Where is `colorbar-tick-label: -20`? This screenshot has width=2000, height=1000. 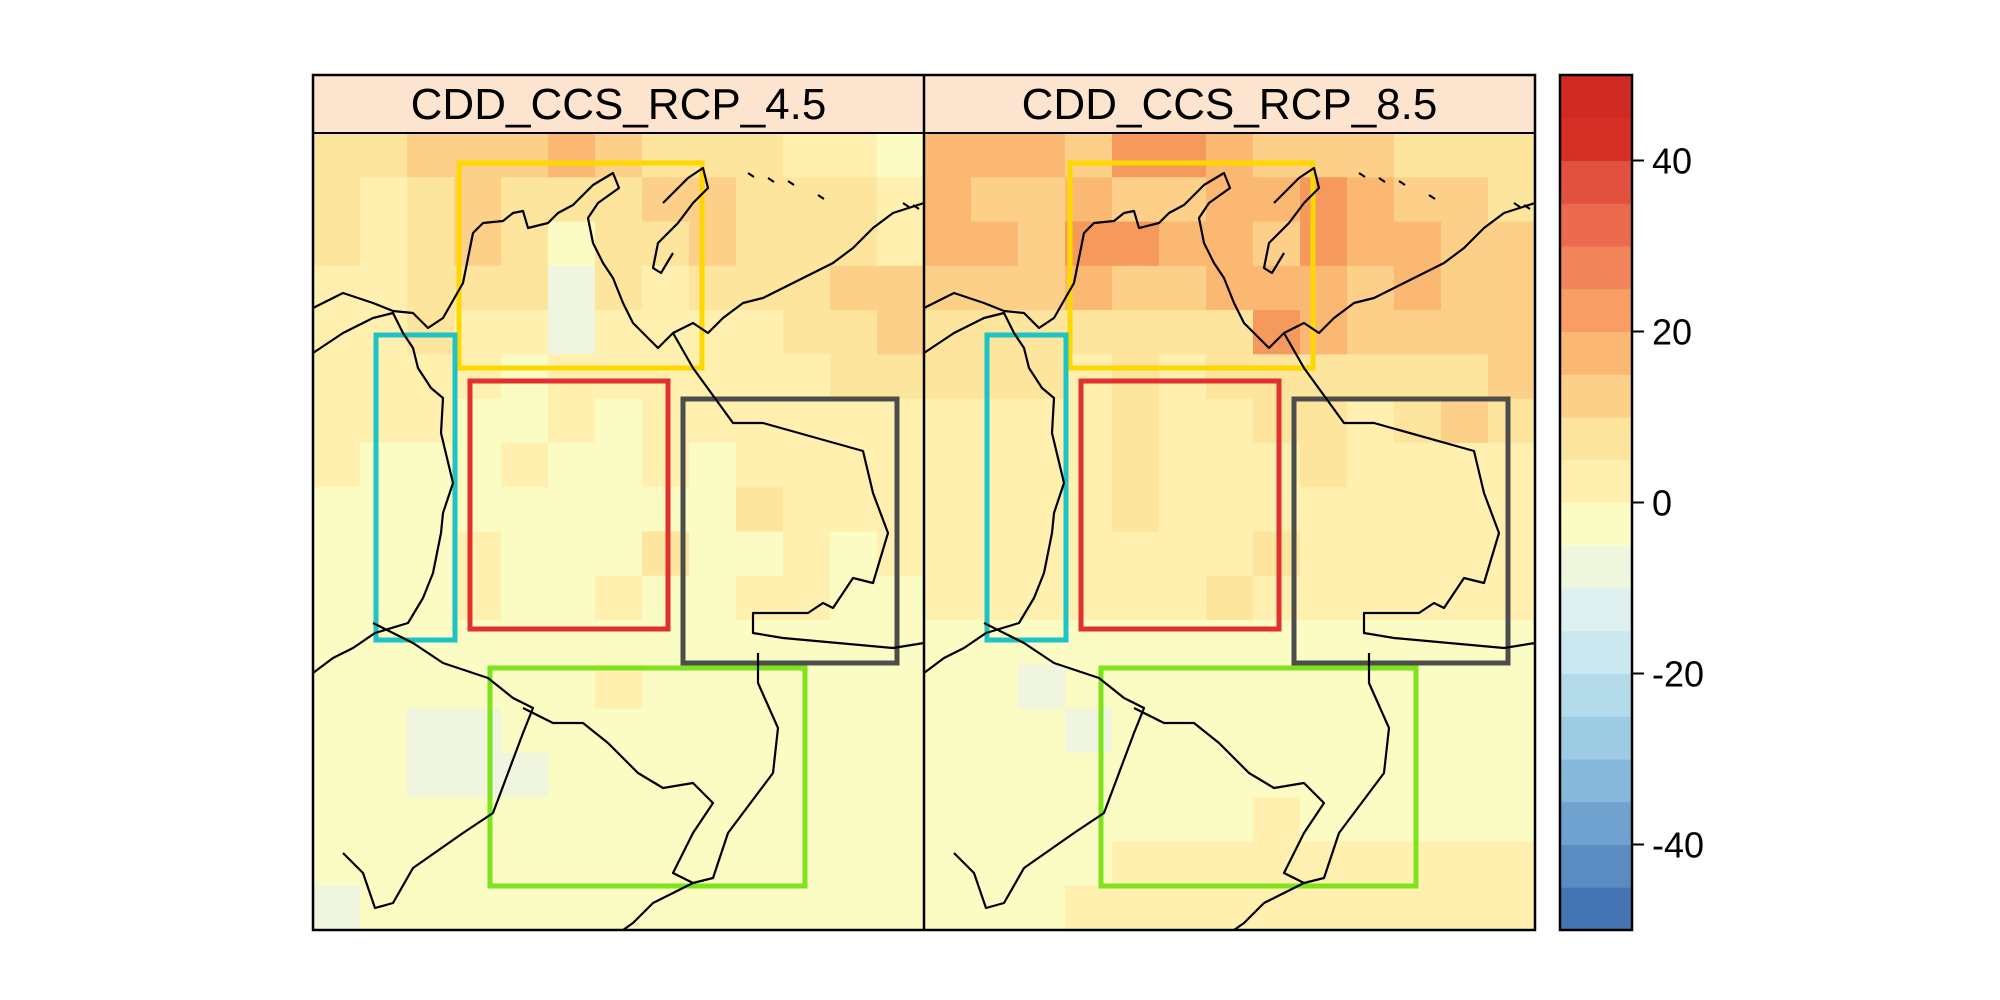 colorbar-tick-label: -20 is located at coordinates (1678, 674).